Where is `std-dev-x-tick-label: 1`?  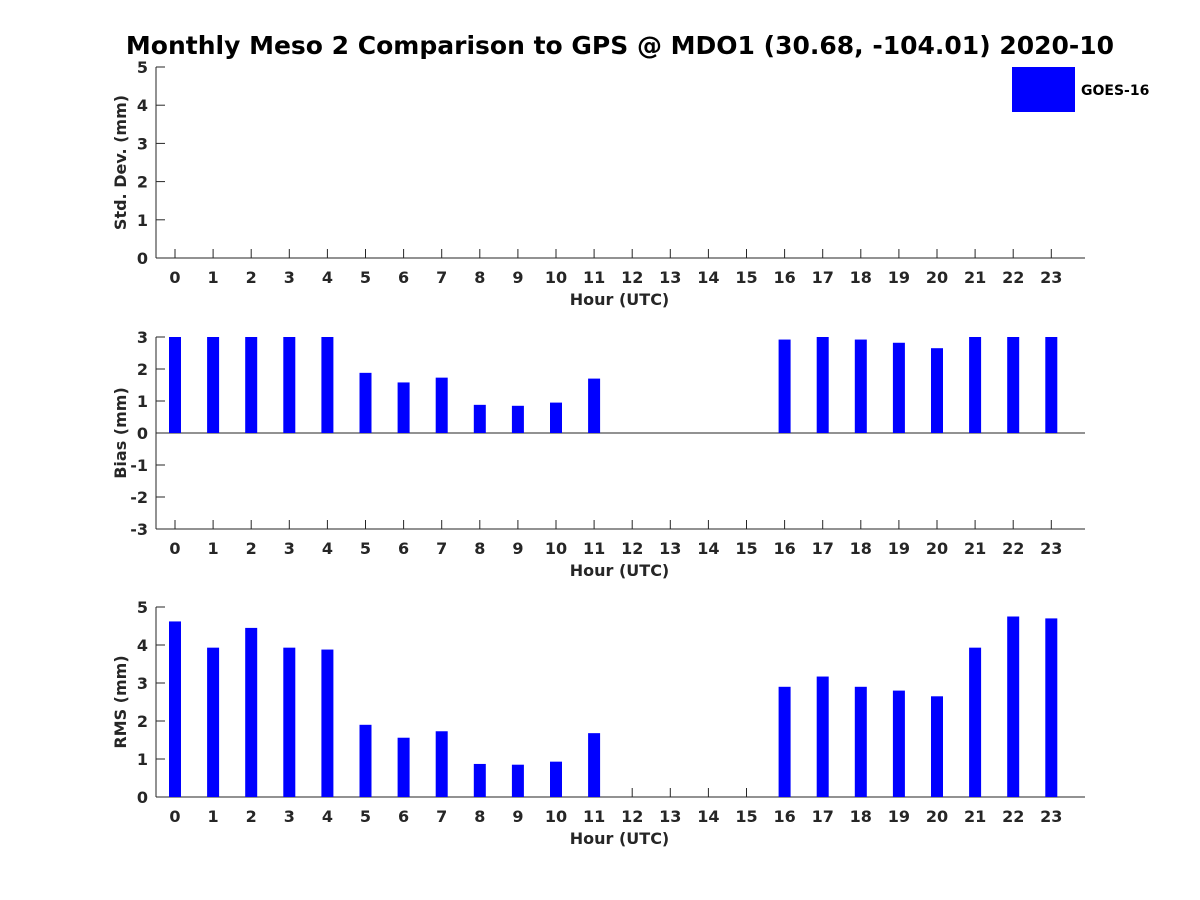 std-dev-x-tick-label: 1 is located at coordinates (213, 277).